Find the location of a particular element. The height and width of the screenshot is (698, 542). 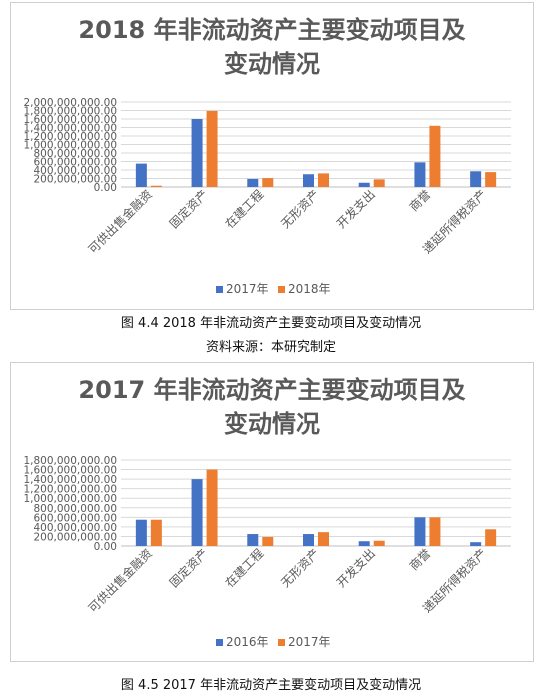

figure-caption-4-5: 图 4.5 2017 年非流动资产主要变动项目及变动情况 is located at coordinates (271, 685).